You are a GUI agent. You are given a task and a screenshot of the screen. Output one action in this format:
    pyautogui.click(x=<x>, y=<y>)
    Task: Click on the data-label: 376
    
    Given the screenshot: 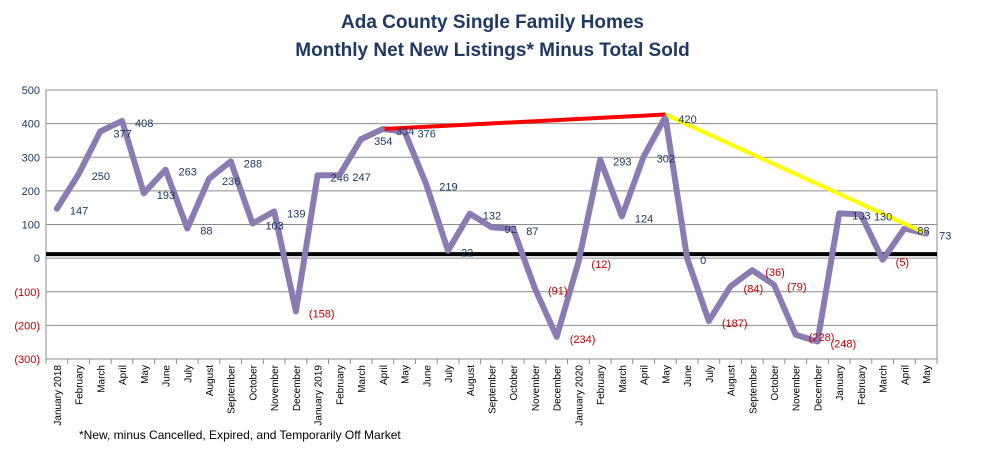 What is the action you would take?
    pyautogui.click(x=427, y=135)
    